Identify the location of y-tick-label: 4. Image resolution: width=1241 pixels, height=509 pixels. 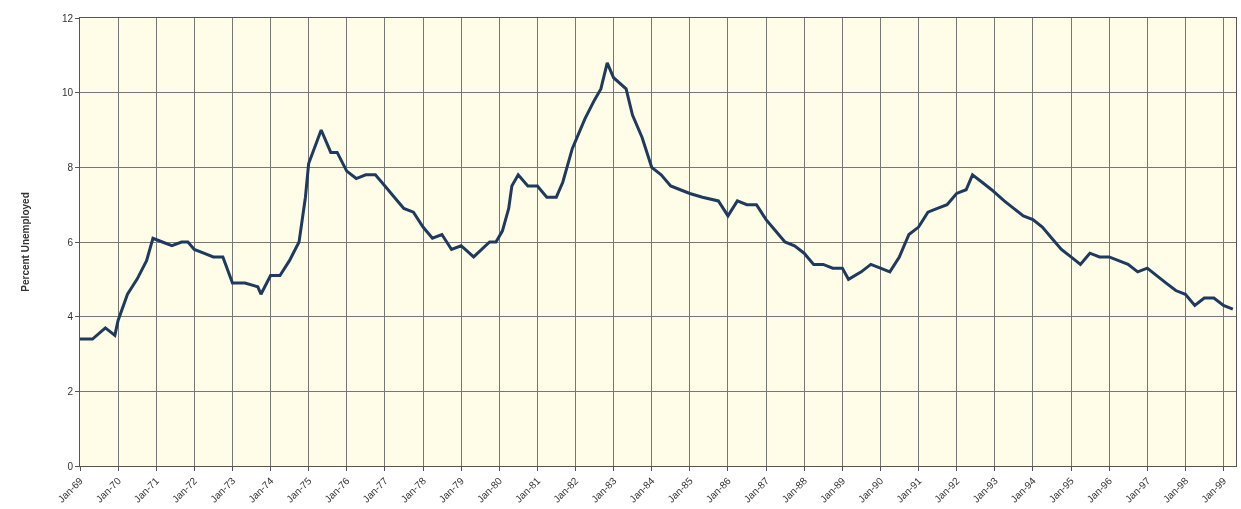
(70, 317).